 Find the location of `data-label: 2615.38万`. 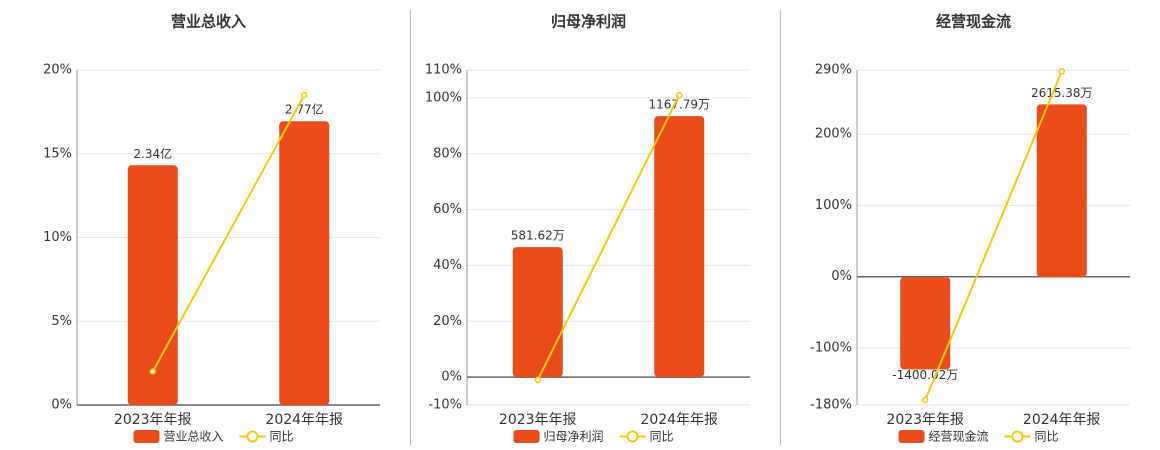

data-label: 2615.38万 is located at coordinates (1062, 93).